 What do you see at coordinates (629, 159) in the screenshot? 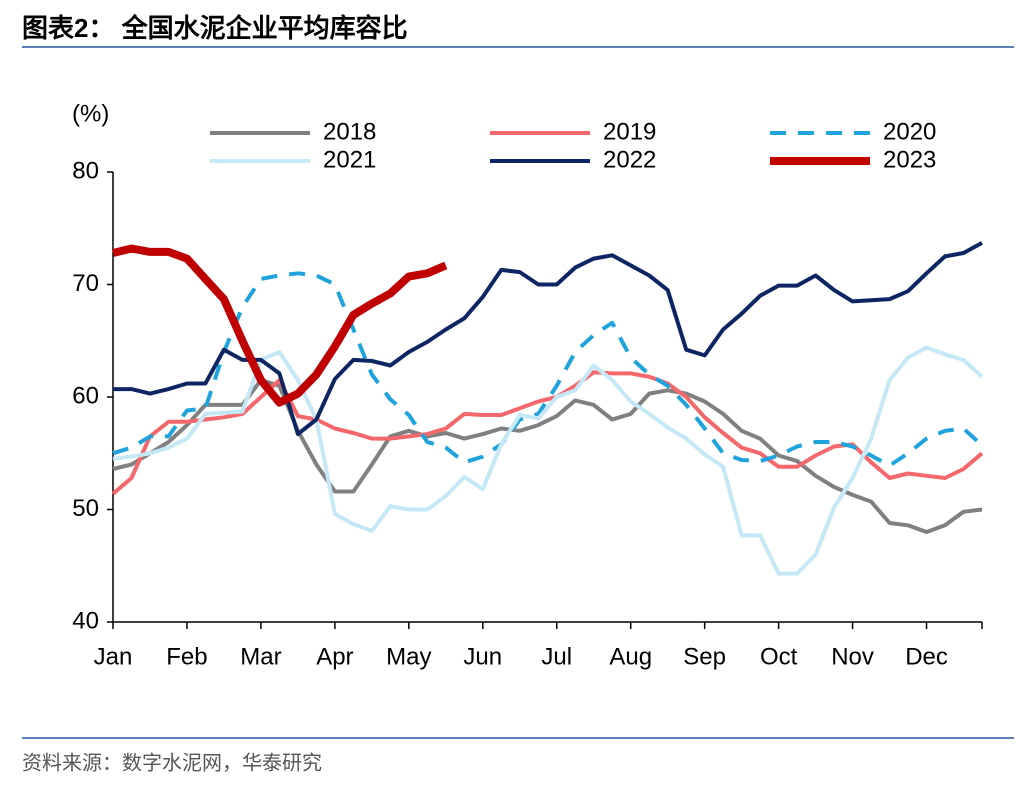
I see `legend-label: 2022` at bounding box center [629, 159].